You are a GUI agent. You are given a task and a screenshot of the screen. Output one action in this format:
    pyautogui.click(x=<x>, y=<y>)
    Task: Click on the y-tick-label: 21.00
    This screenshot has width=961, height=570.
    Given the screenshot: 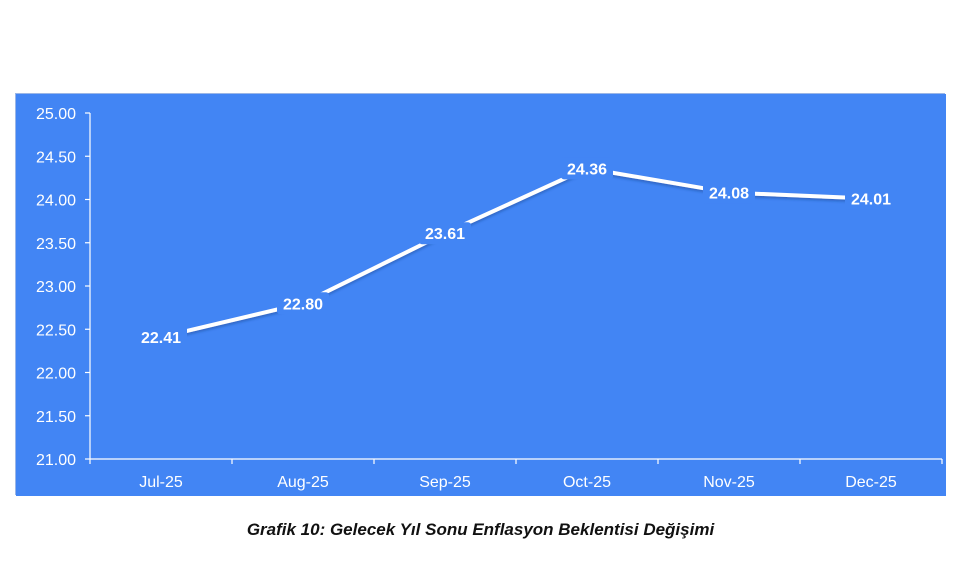 What is the action you would take?
    pyautogui.click(x=56, y=460)
    